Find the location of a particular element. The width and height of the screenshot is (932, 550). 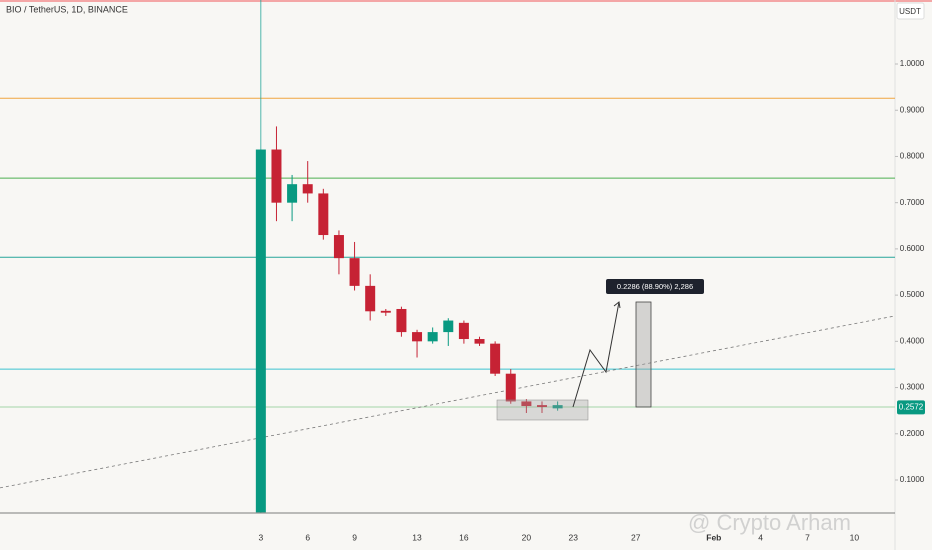

x-tick-label: 4 is located at coordinates (760, 537).